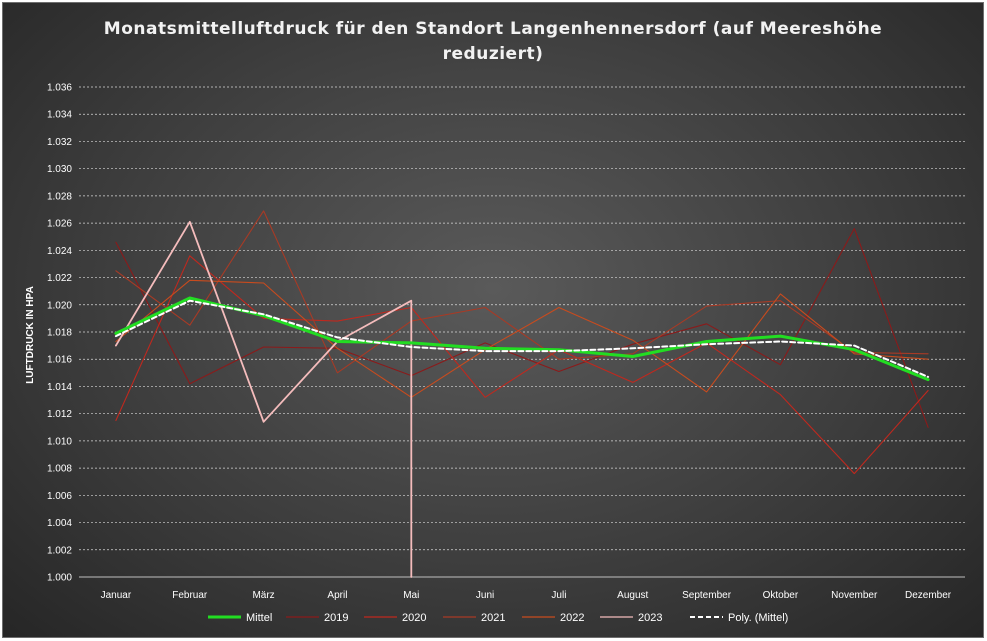 This screenshot has width=987, height=641. I want to click on legend-label: 2022, so click(572, 618).